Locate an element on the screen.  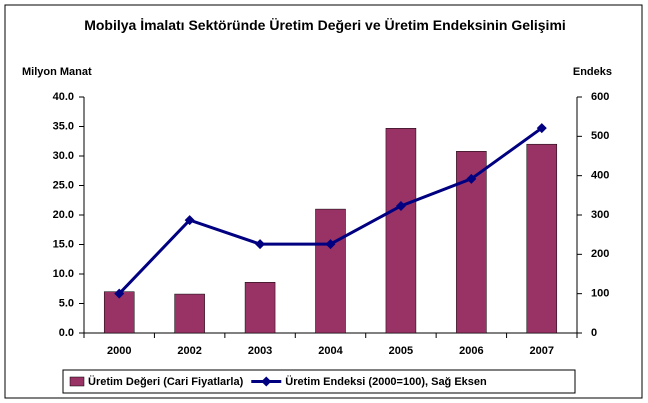
x-tick-label: 2007 is located at coordinates (542, 351).